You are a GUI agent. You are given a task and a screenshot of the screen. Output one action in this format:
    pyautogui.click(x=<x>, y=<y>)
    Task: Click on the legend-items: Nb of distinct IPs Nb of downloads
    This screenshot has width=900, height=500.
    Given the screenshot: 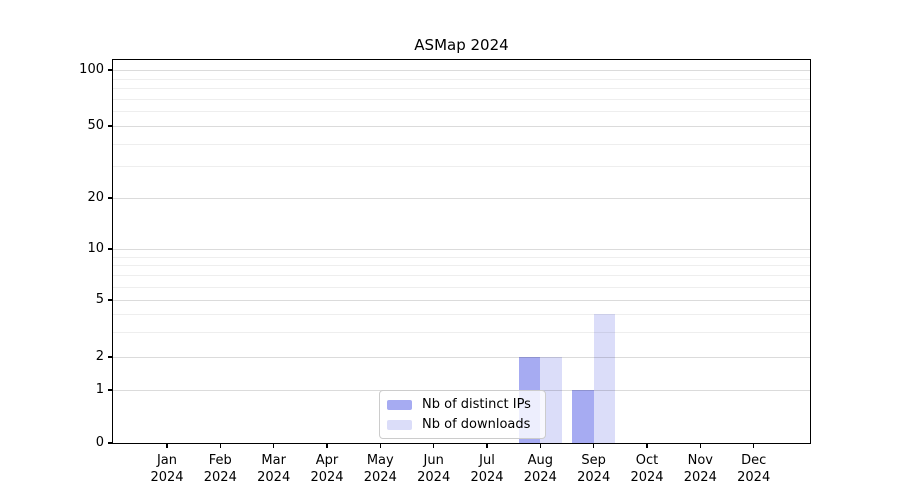 What is the action you would take?
    pyautogui.click(x=462, y=415)
    